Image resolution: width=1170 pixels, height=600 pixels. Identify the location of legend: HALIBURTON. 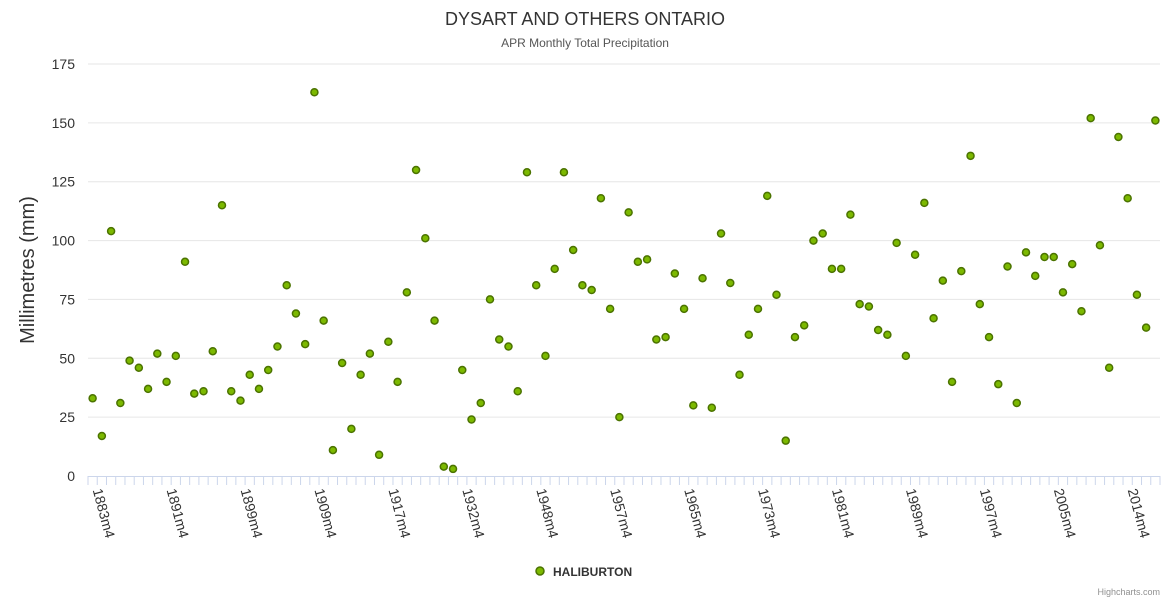
(583, 572).